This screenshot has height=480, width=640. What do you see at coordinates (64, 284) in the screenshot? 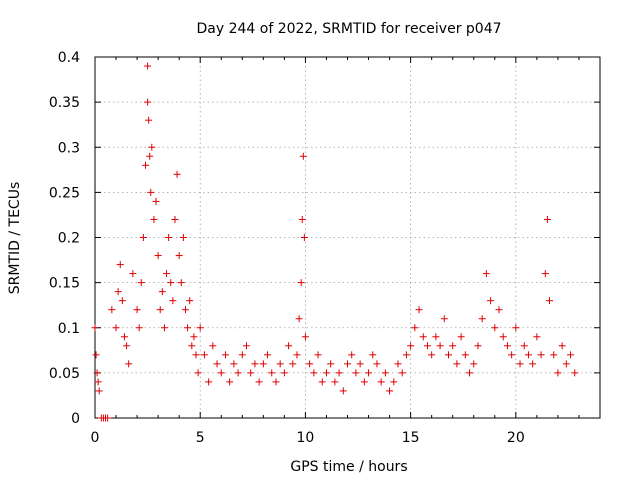
I see `y-tick-label: 0.15` at bounding box center [64, 284].